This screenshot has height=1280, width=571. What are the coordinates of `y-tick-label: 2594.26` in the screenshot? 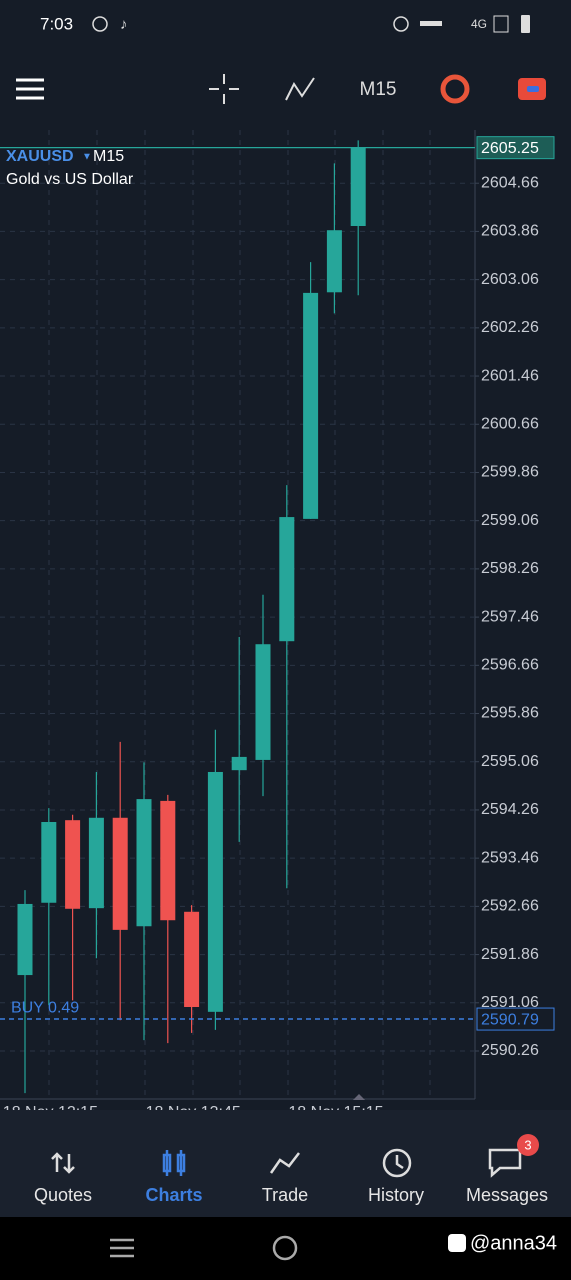 It's located at (510, 809).